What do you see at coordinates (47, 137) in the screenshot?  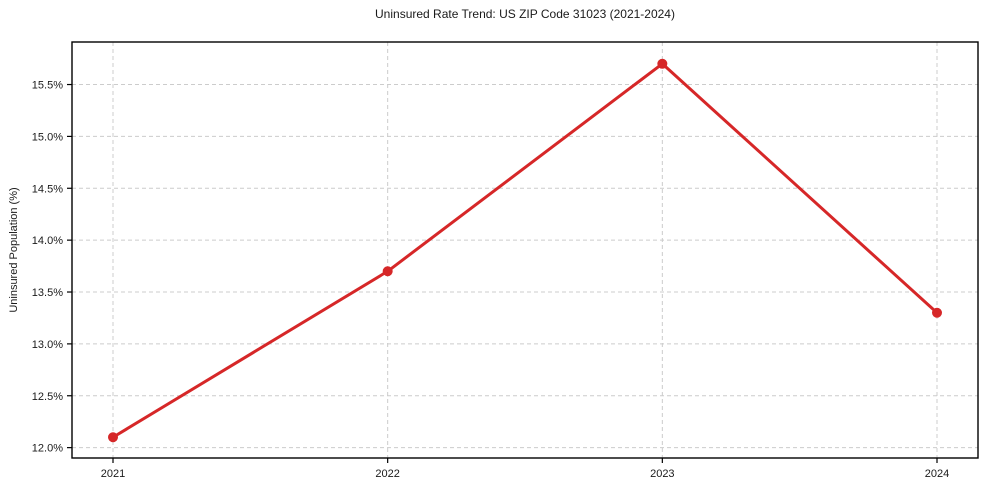 I see `y-tick-label: 15.0%` at bounding box center [47, 137].